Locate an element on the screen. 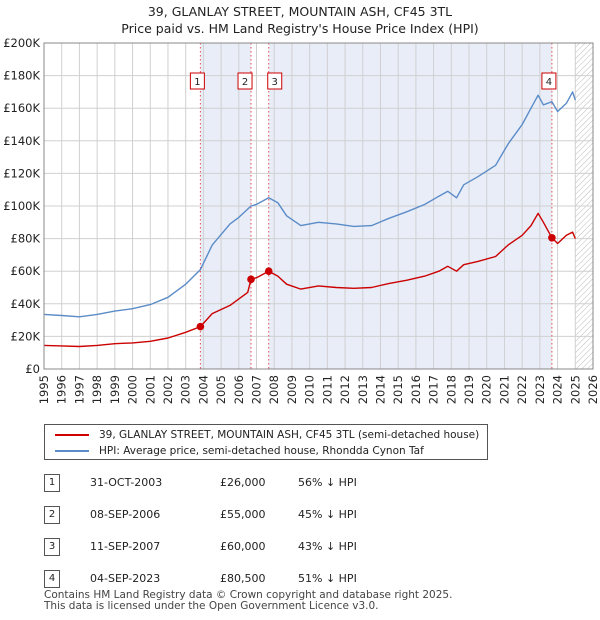  x-tick-label: 2018 is located at coordinates (451, 389).